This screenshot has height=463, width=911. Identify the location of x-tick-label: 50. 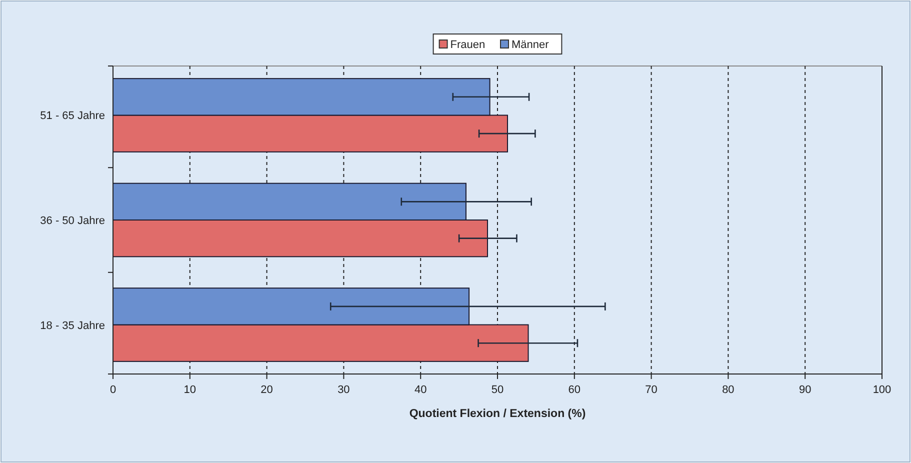
(497, 390).